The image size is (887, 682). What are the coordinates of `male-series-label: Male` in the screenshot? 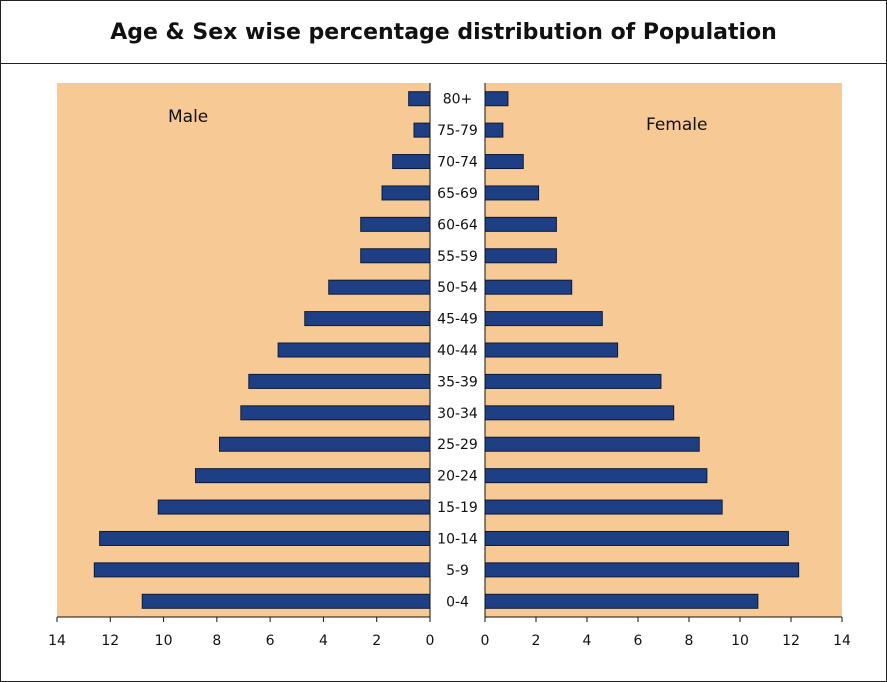 It's located at (188, 117).